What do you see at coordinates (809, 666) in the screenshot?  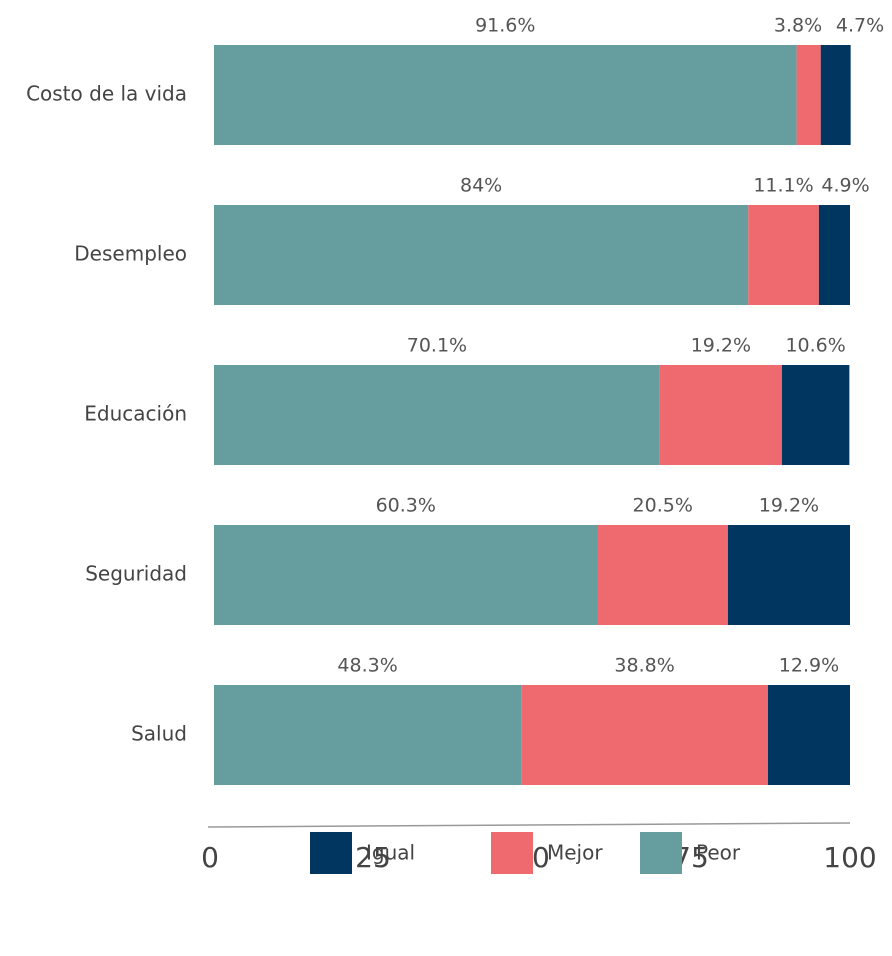 I see `value-label: 12.9%` at bounding box center [809, 666].